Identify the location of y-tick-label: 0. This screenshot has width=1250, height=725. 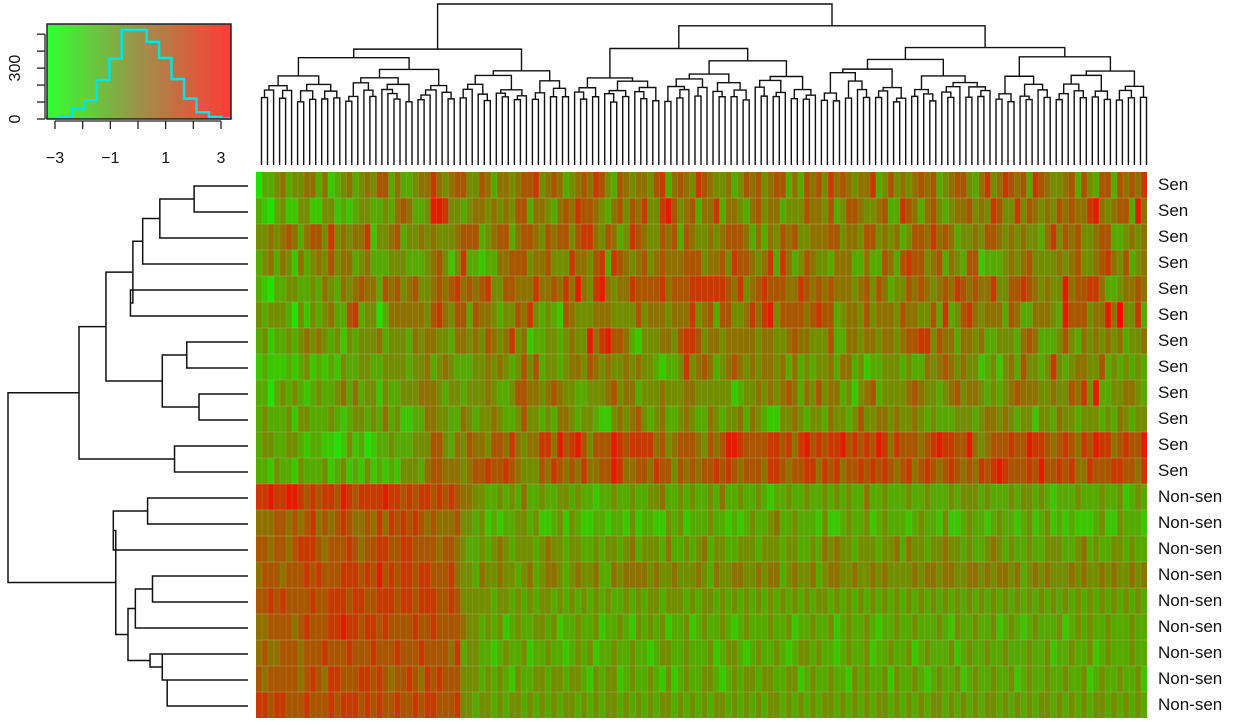
(15, 118).